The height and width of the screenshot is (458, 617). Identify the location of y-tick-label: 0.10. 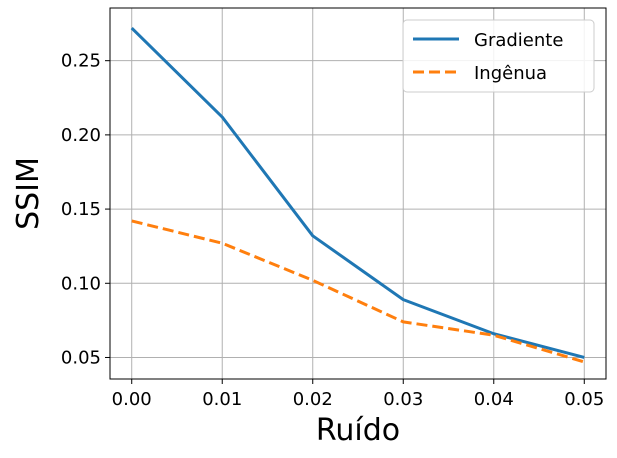
(81, 283).